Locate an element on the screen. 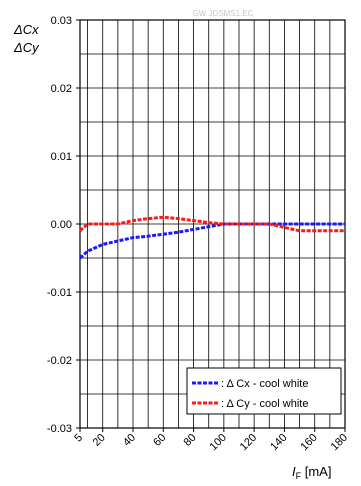  series-group is located at coordinates (211, 237).